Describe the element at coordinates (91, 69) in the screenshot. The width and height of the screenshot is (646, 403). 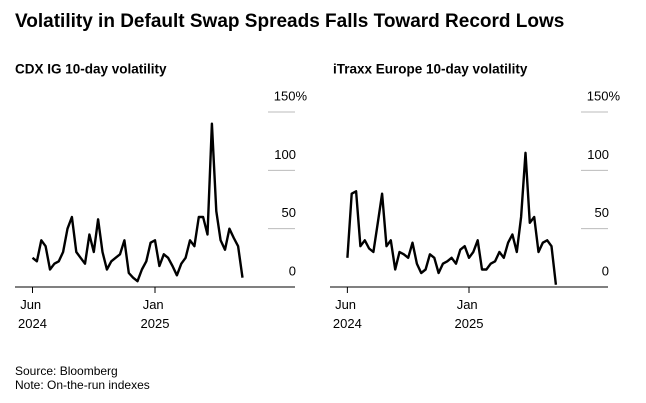
I see `panel-title: CDX IG 10-day volatility` at that location.